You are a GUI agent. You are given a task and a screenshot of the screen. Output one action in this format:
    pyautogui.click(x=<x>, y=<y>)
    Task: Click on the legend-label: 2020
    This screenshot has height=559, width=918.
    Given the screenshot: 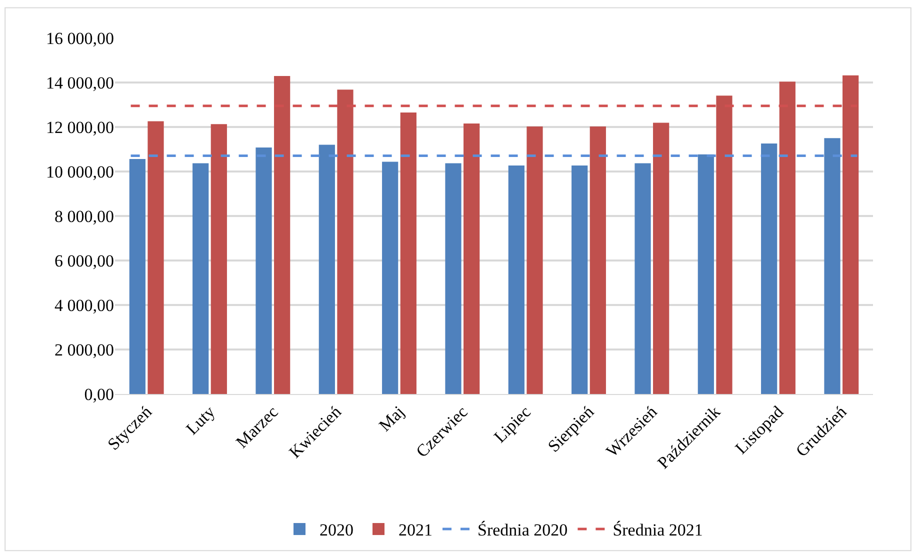 What is the action you would take?
    pyautogui.click(x=337, y=530)
    